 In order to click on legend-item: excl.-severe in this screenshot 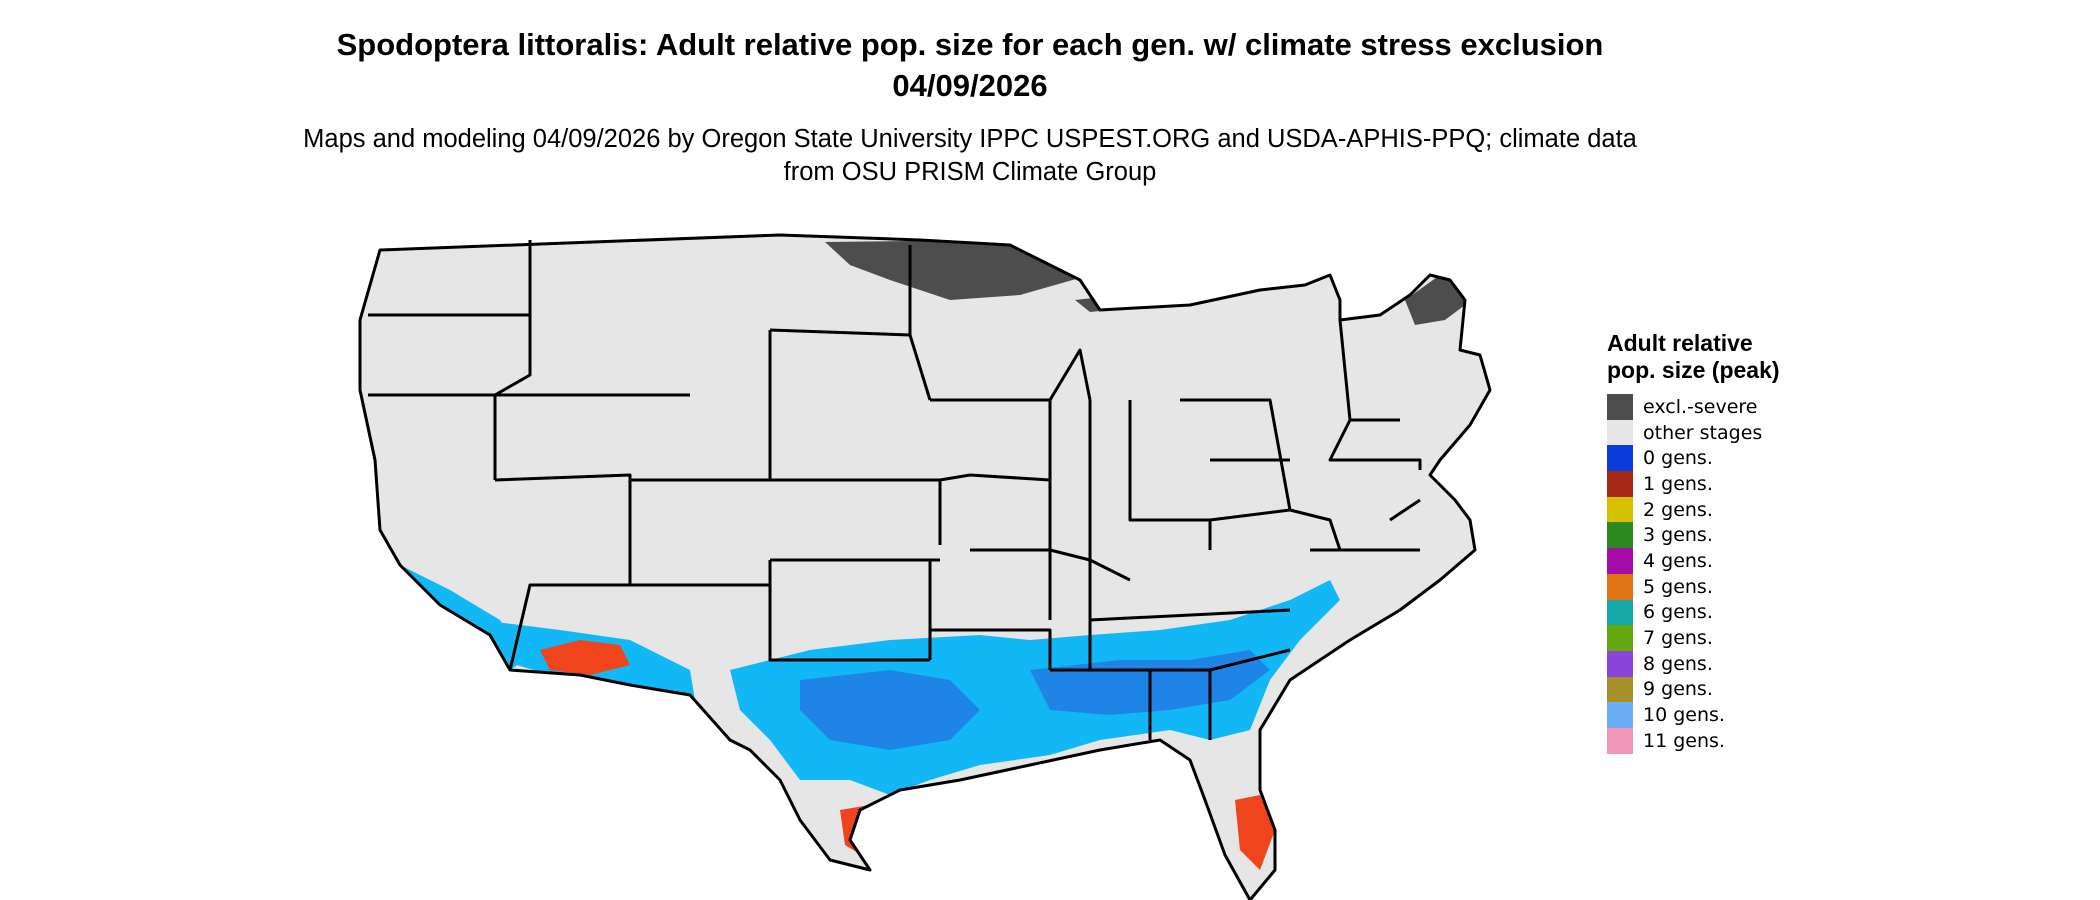, I will do `click(1707, 407)`.